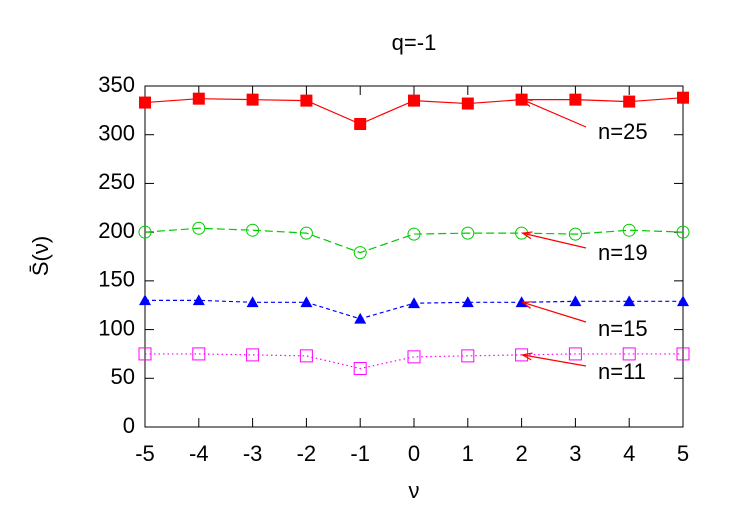  I want to click on x-tick-label: 3, so click(575, 453).